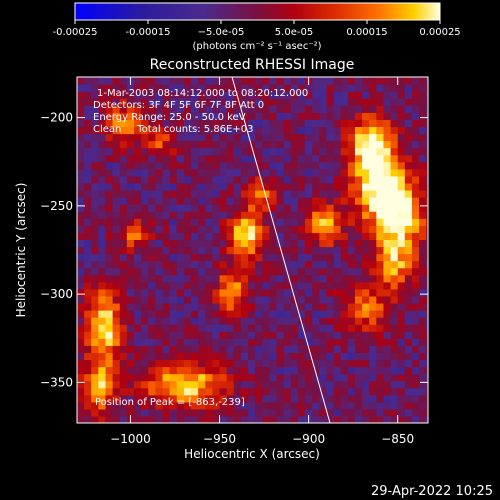  What do you see at coordinates (56, 382) in the screenshot?
I see `y-tick-label: −350` at bounding box center [56, 382].